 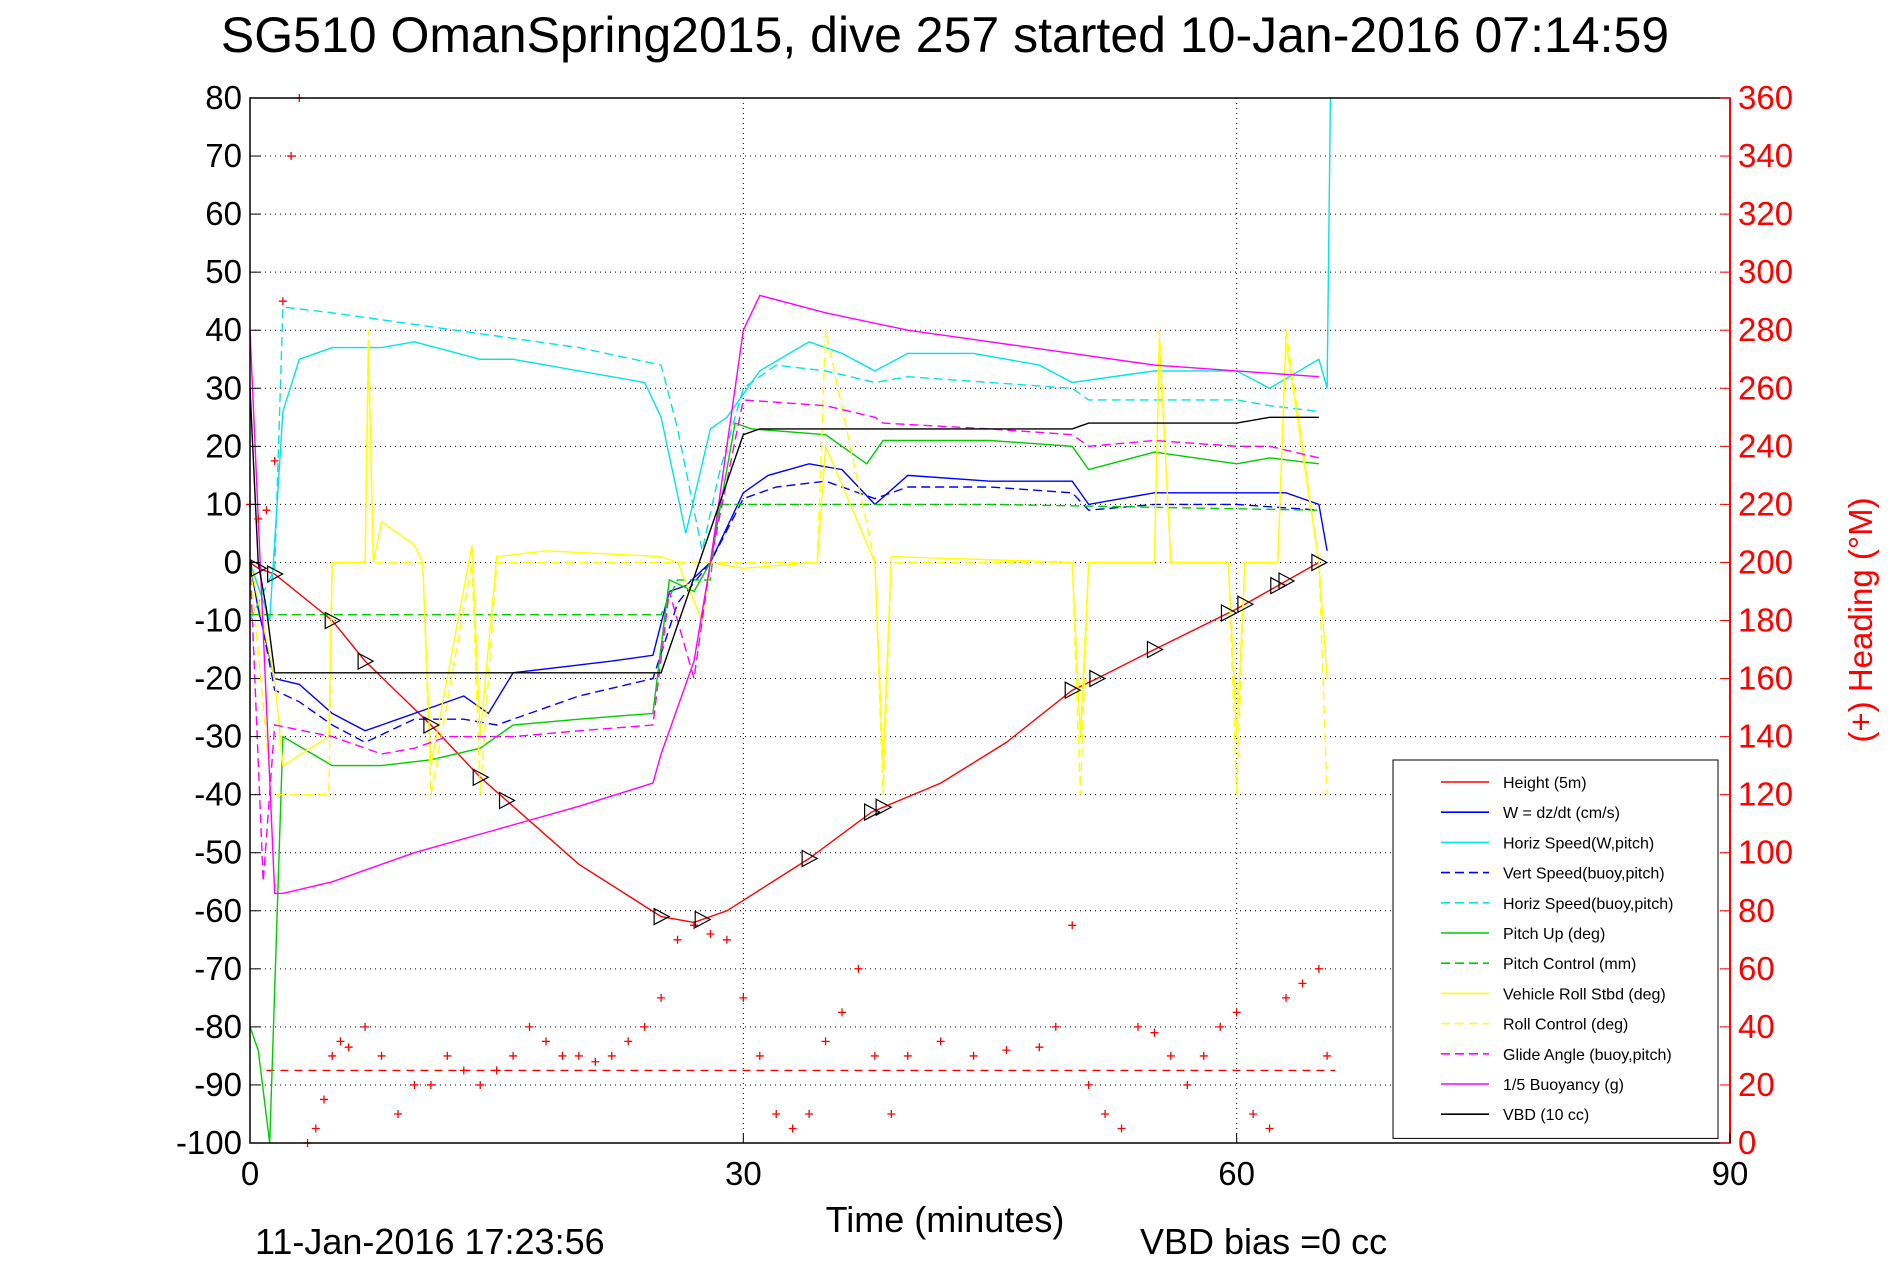 What do you see at coordinates (1756, 1084) in the screenshot?
I see `right-tick-label: 20` at bounding box center [1756, 1084].